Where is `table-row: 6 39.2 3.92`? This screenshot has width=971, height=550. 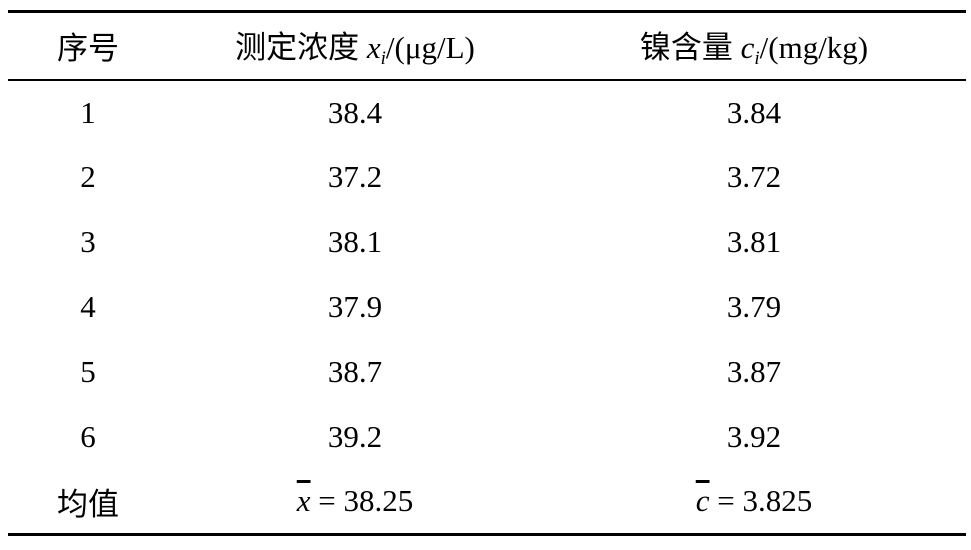 table-row: 6 39.2 3.92 is located at coordinates (487, 437).